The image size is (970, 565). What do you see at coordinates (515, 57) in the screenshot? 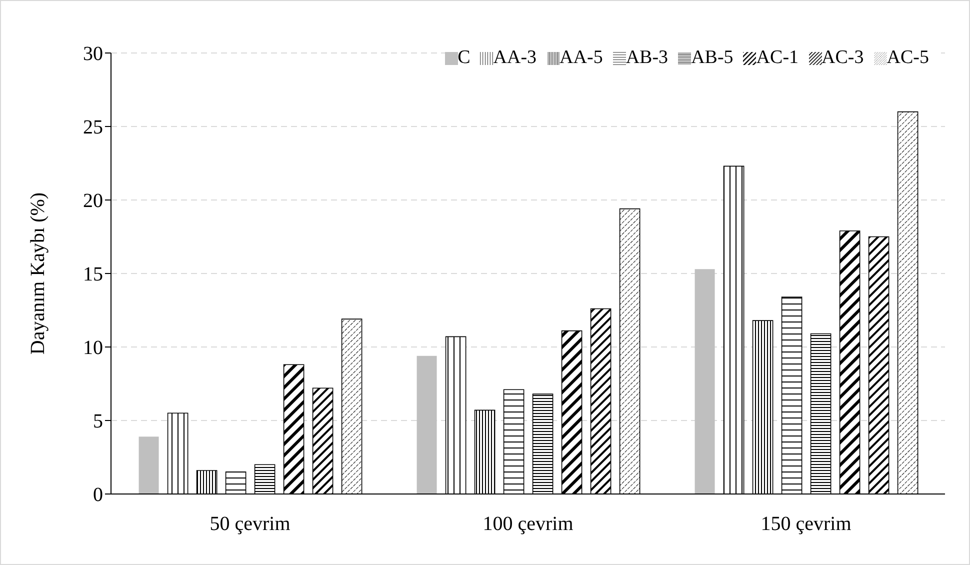
I see `legend-label: AA-3` at bounding box center [515, 57].